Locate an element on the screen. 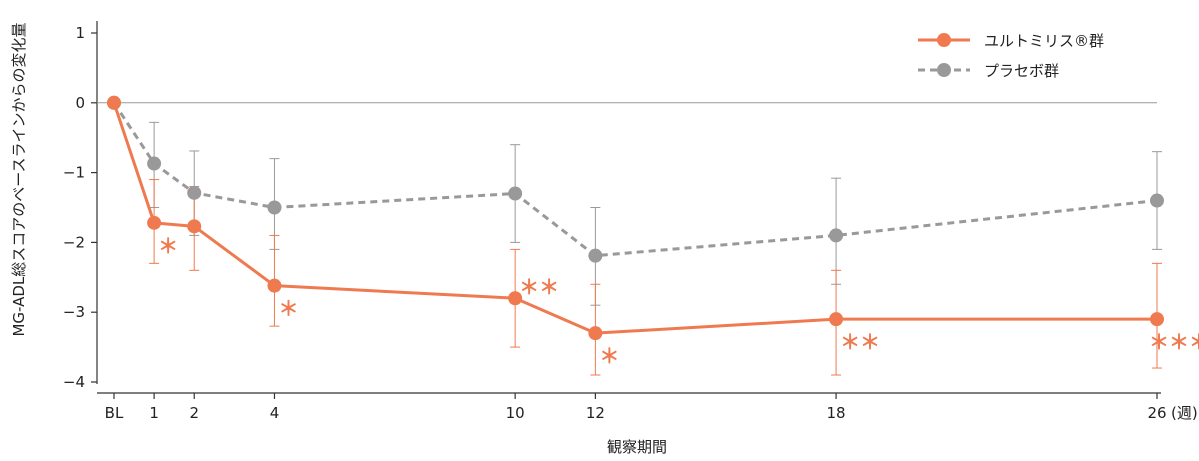 The image size is (1199, 461). significance-marker: ＊＊＊ is located at coordinates (1174, 342).